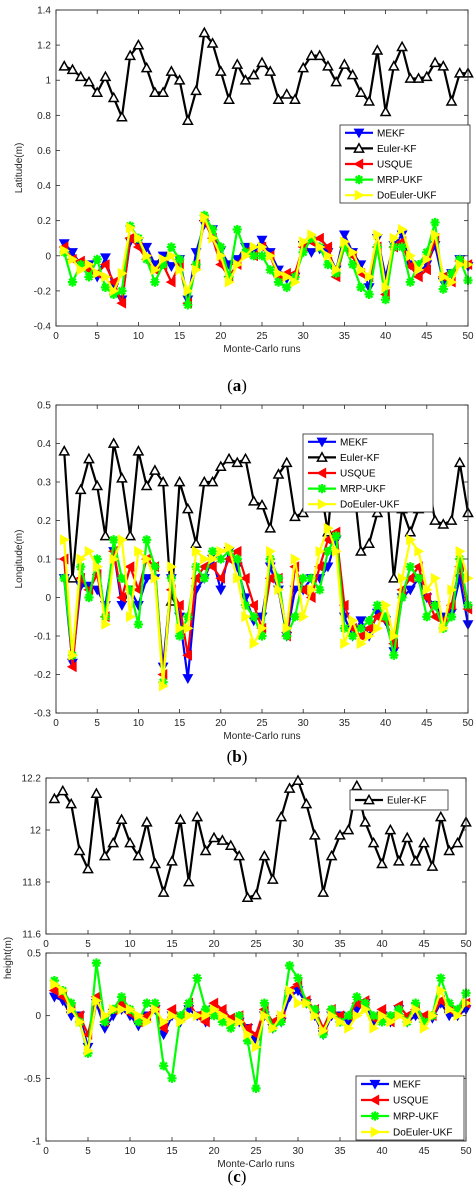  Describe the element at coordinates (43, 291) in the screenshot. I see `y-tick-label: -0.2` at that location.